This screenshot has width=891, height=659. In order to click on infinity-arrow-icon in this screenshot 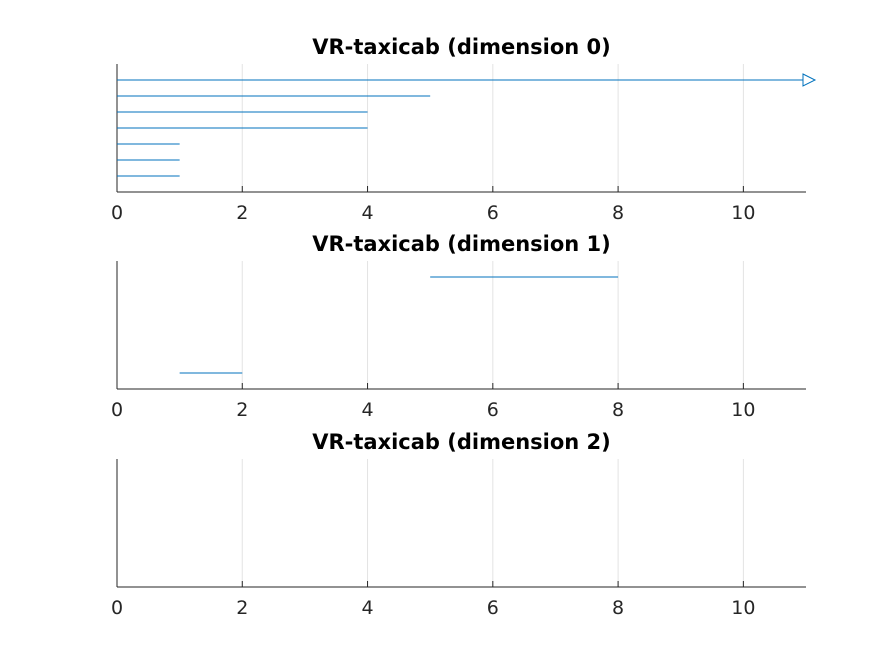, I will do `click(809, 80)`.